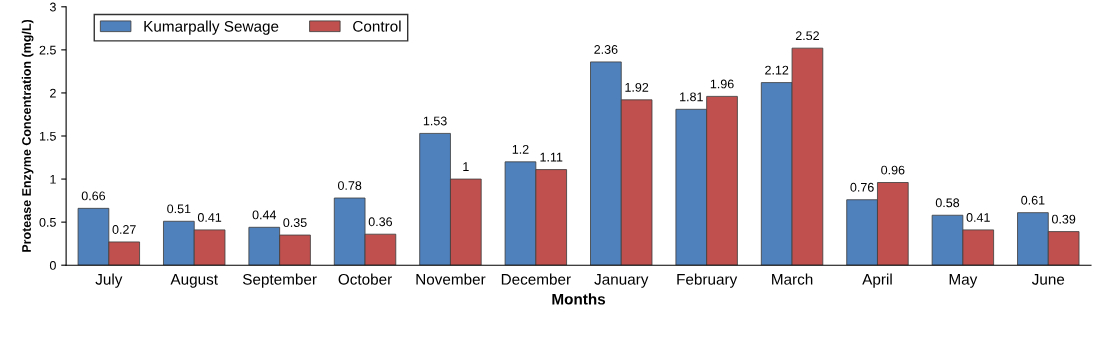  Describe the element at coordinates (47, 136) in the screenshot. I see `y-tick-label: 1.5` at that location.